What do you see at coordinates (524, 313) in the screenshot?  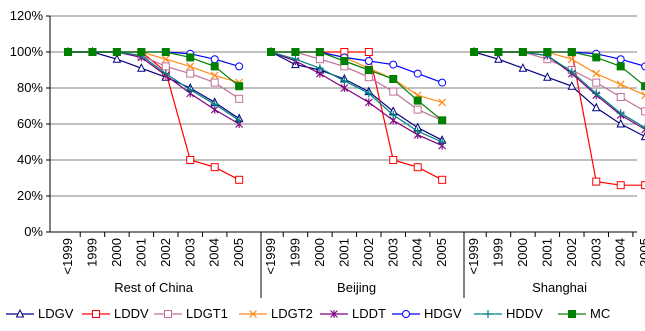 I see `legend-label: HDDV` at bounding box center [524, 313].